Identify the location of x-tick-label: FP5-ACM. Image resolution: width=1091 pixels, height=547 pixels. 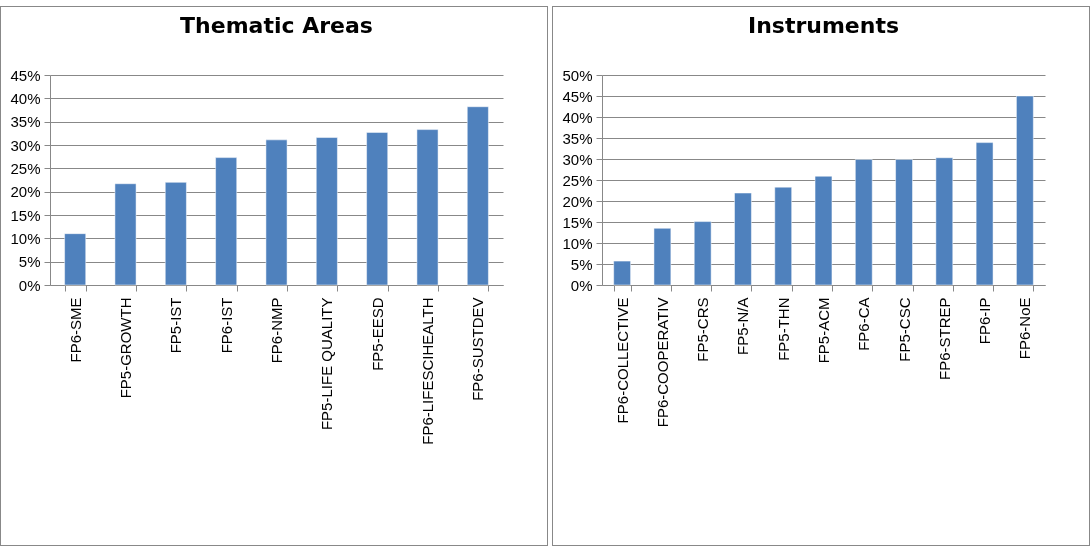
(823, 330).